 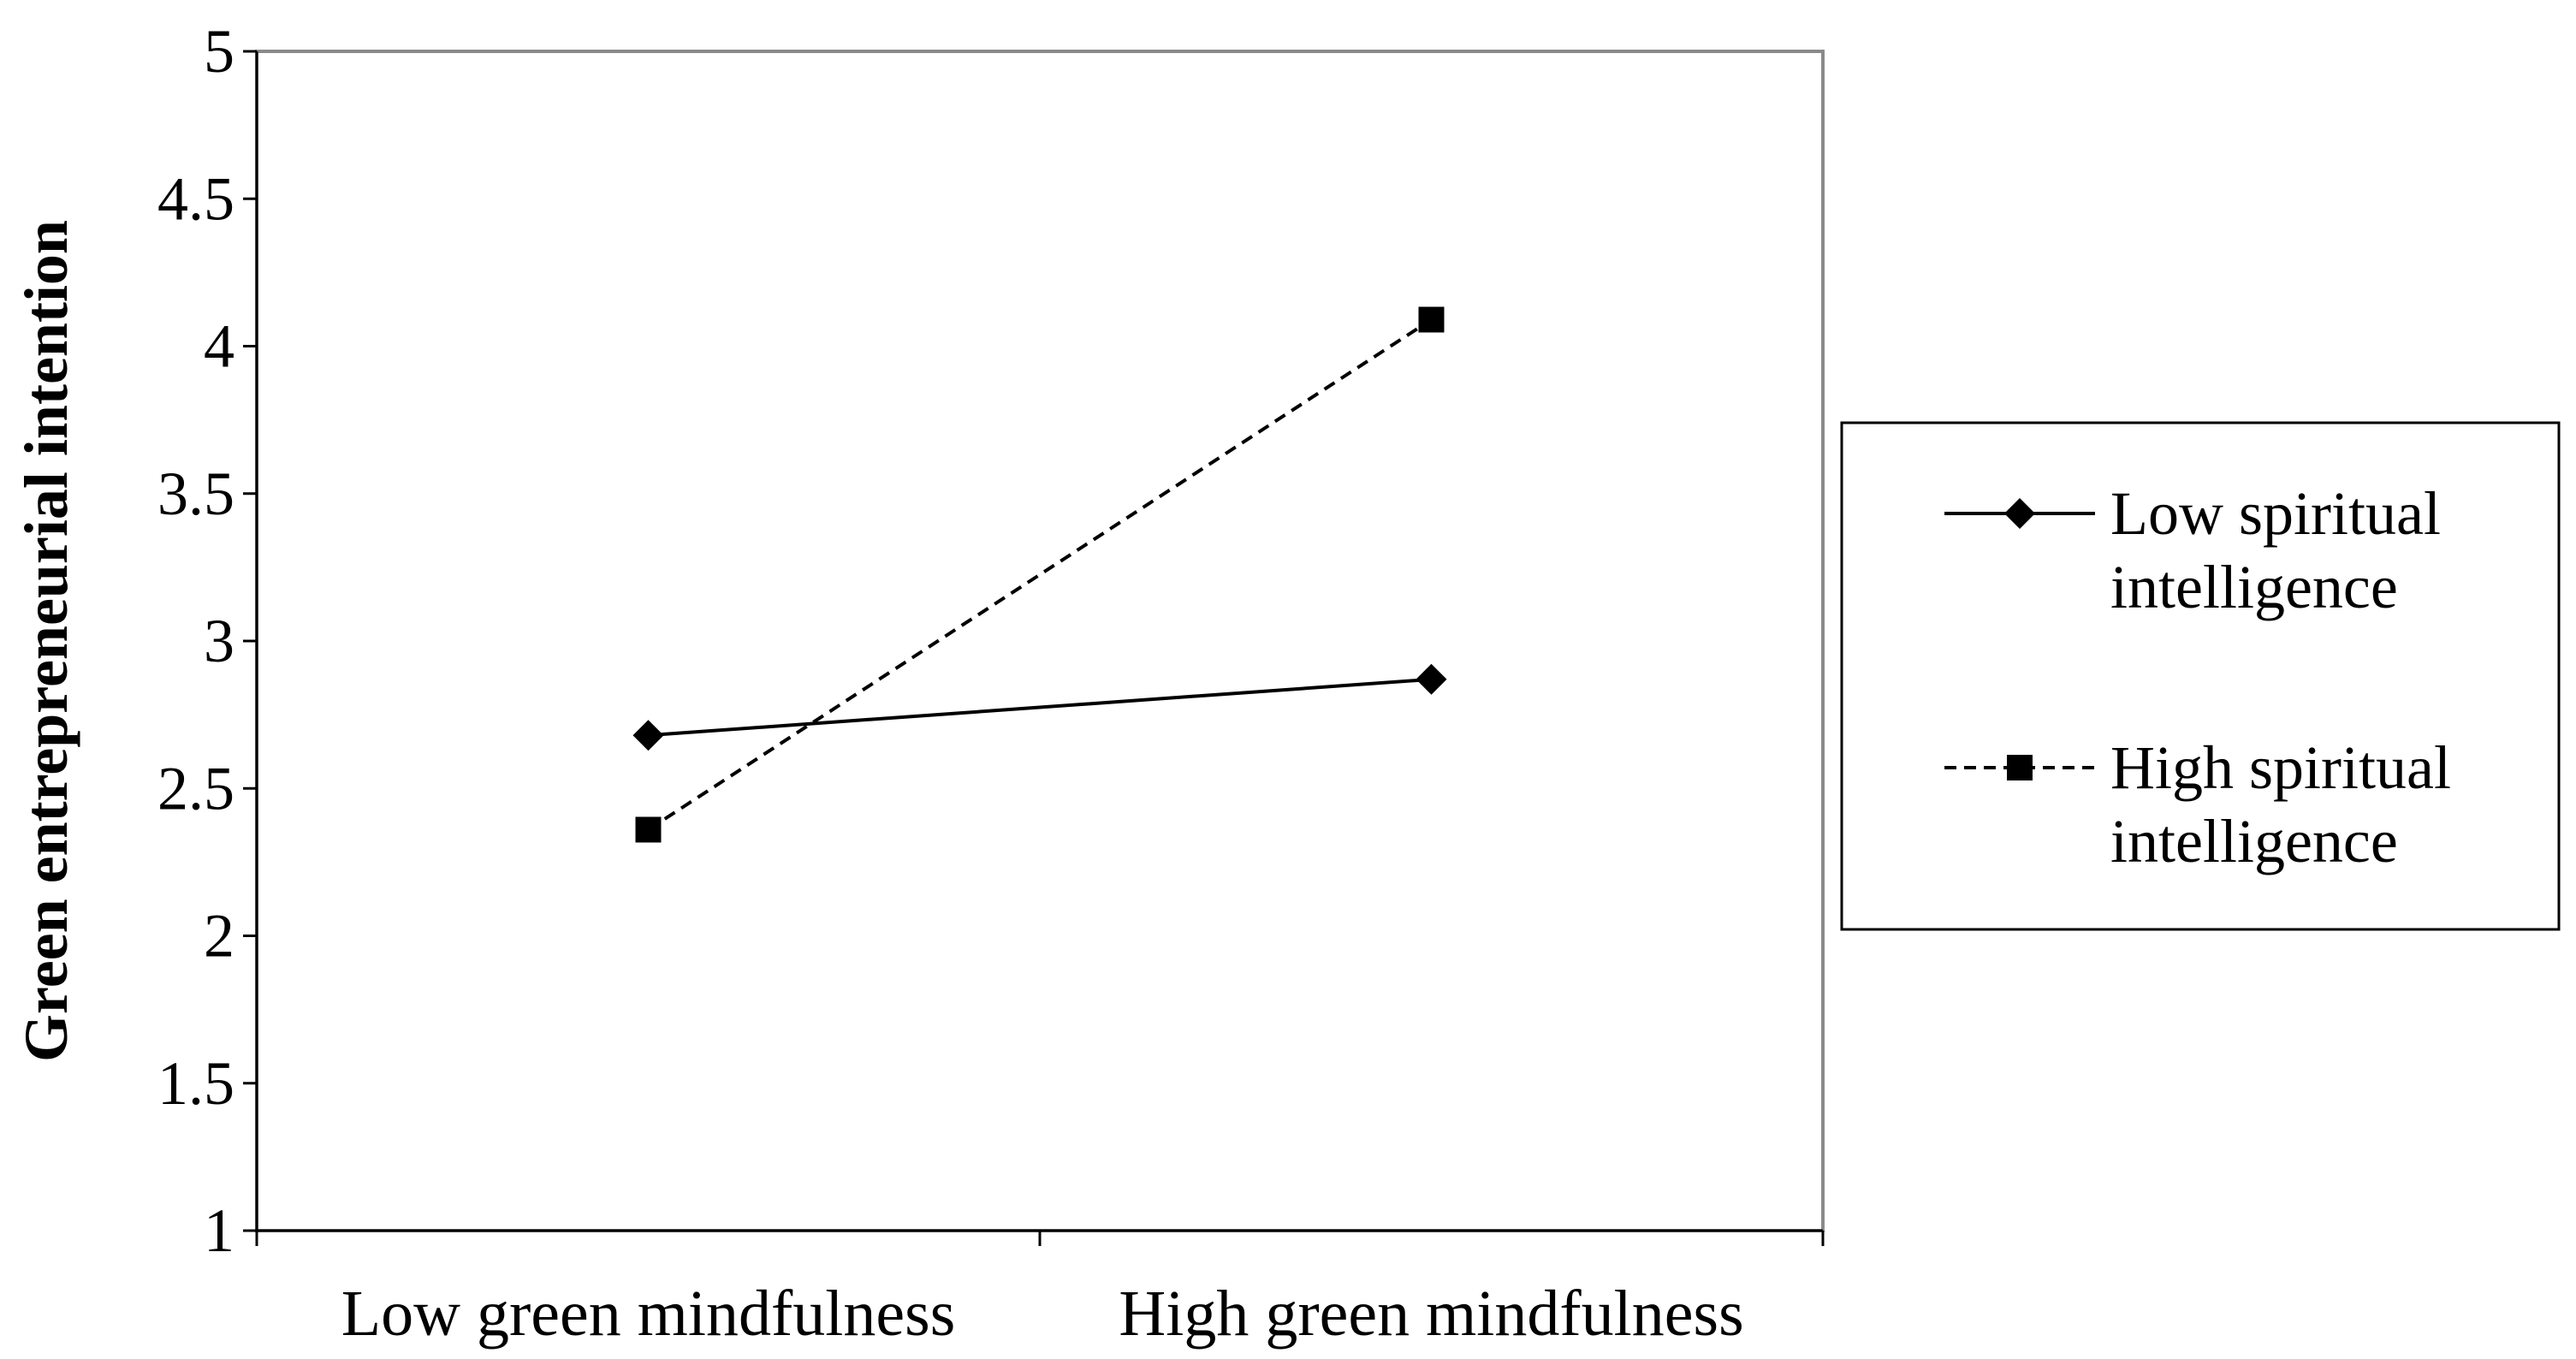 I want to click on y-tick-label: 3.5, so click(x=195, y=494).